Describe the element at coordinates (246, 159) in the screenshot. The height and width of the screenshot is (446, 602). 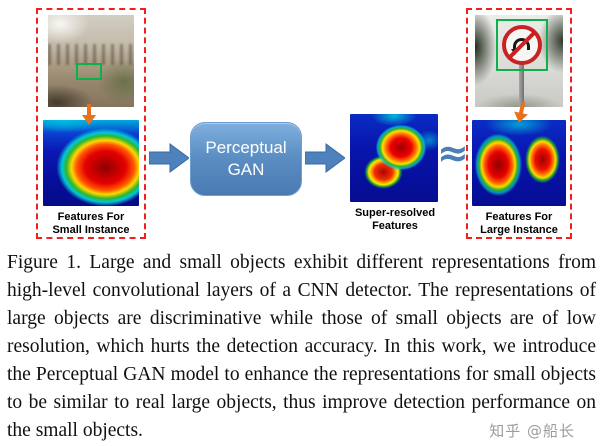
I see `perceptual-gan-box: Perceptual GAN` at that location.